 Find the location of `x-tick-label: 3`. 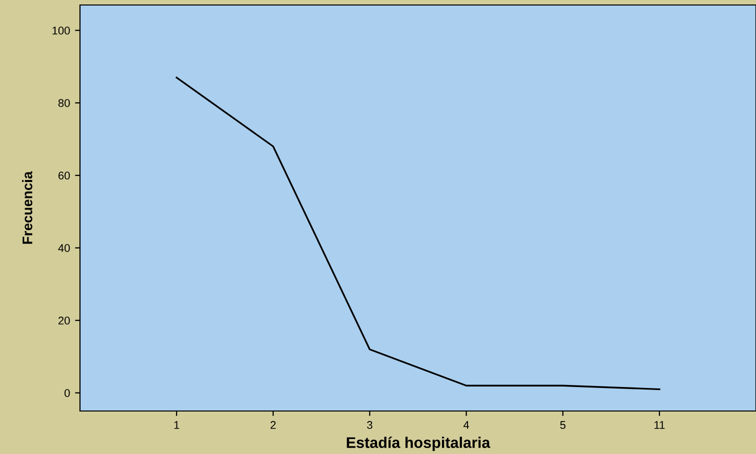

x-tick-label: 3 is located at coordinates (369, 425).